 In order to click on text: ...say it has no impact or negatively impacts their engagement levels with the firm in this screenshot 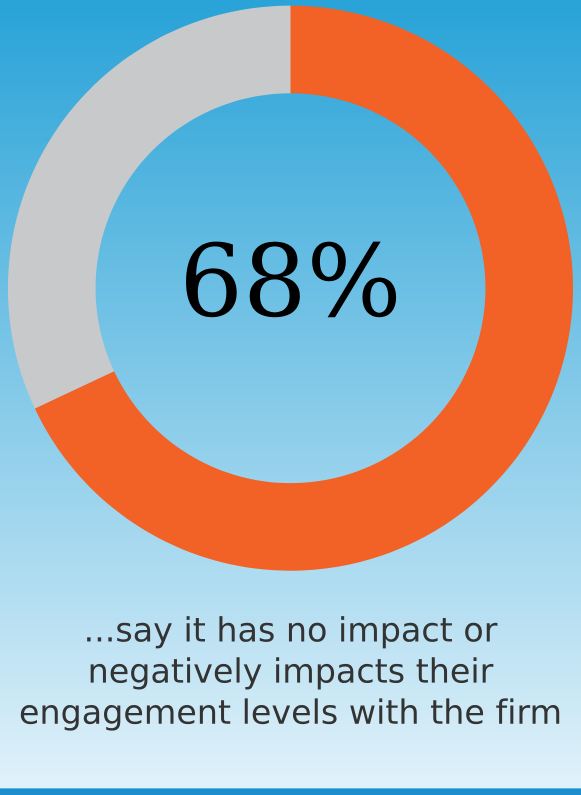, I will do `click(290, 673)`.